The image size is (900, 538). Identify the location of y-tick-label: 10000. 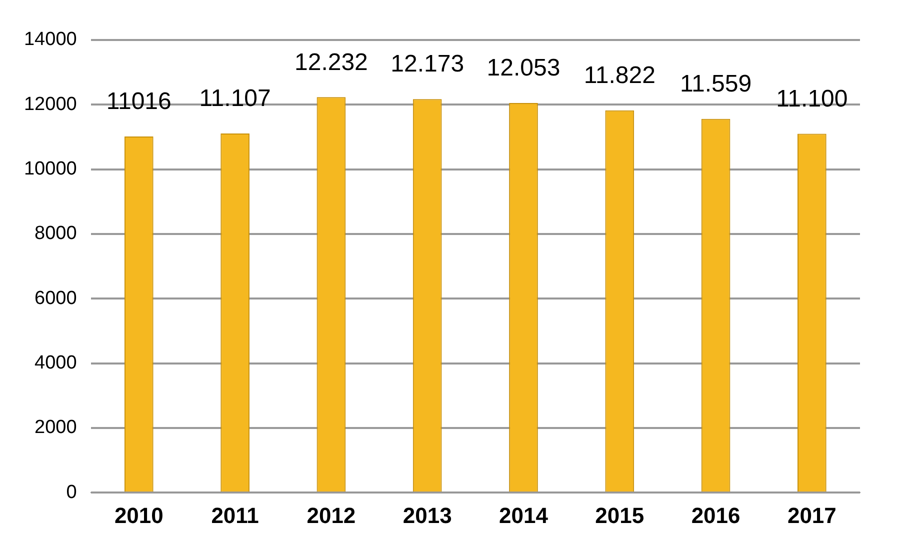
(50, 169).